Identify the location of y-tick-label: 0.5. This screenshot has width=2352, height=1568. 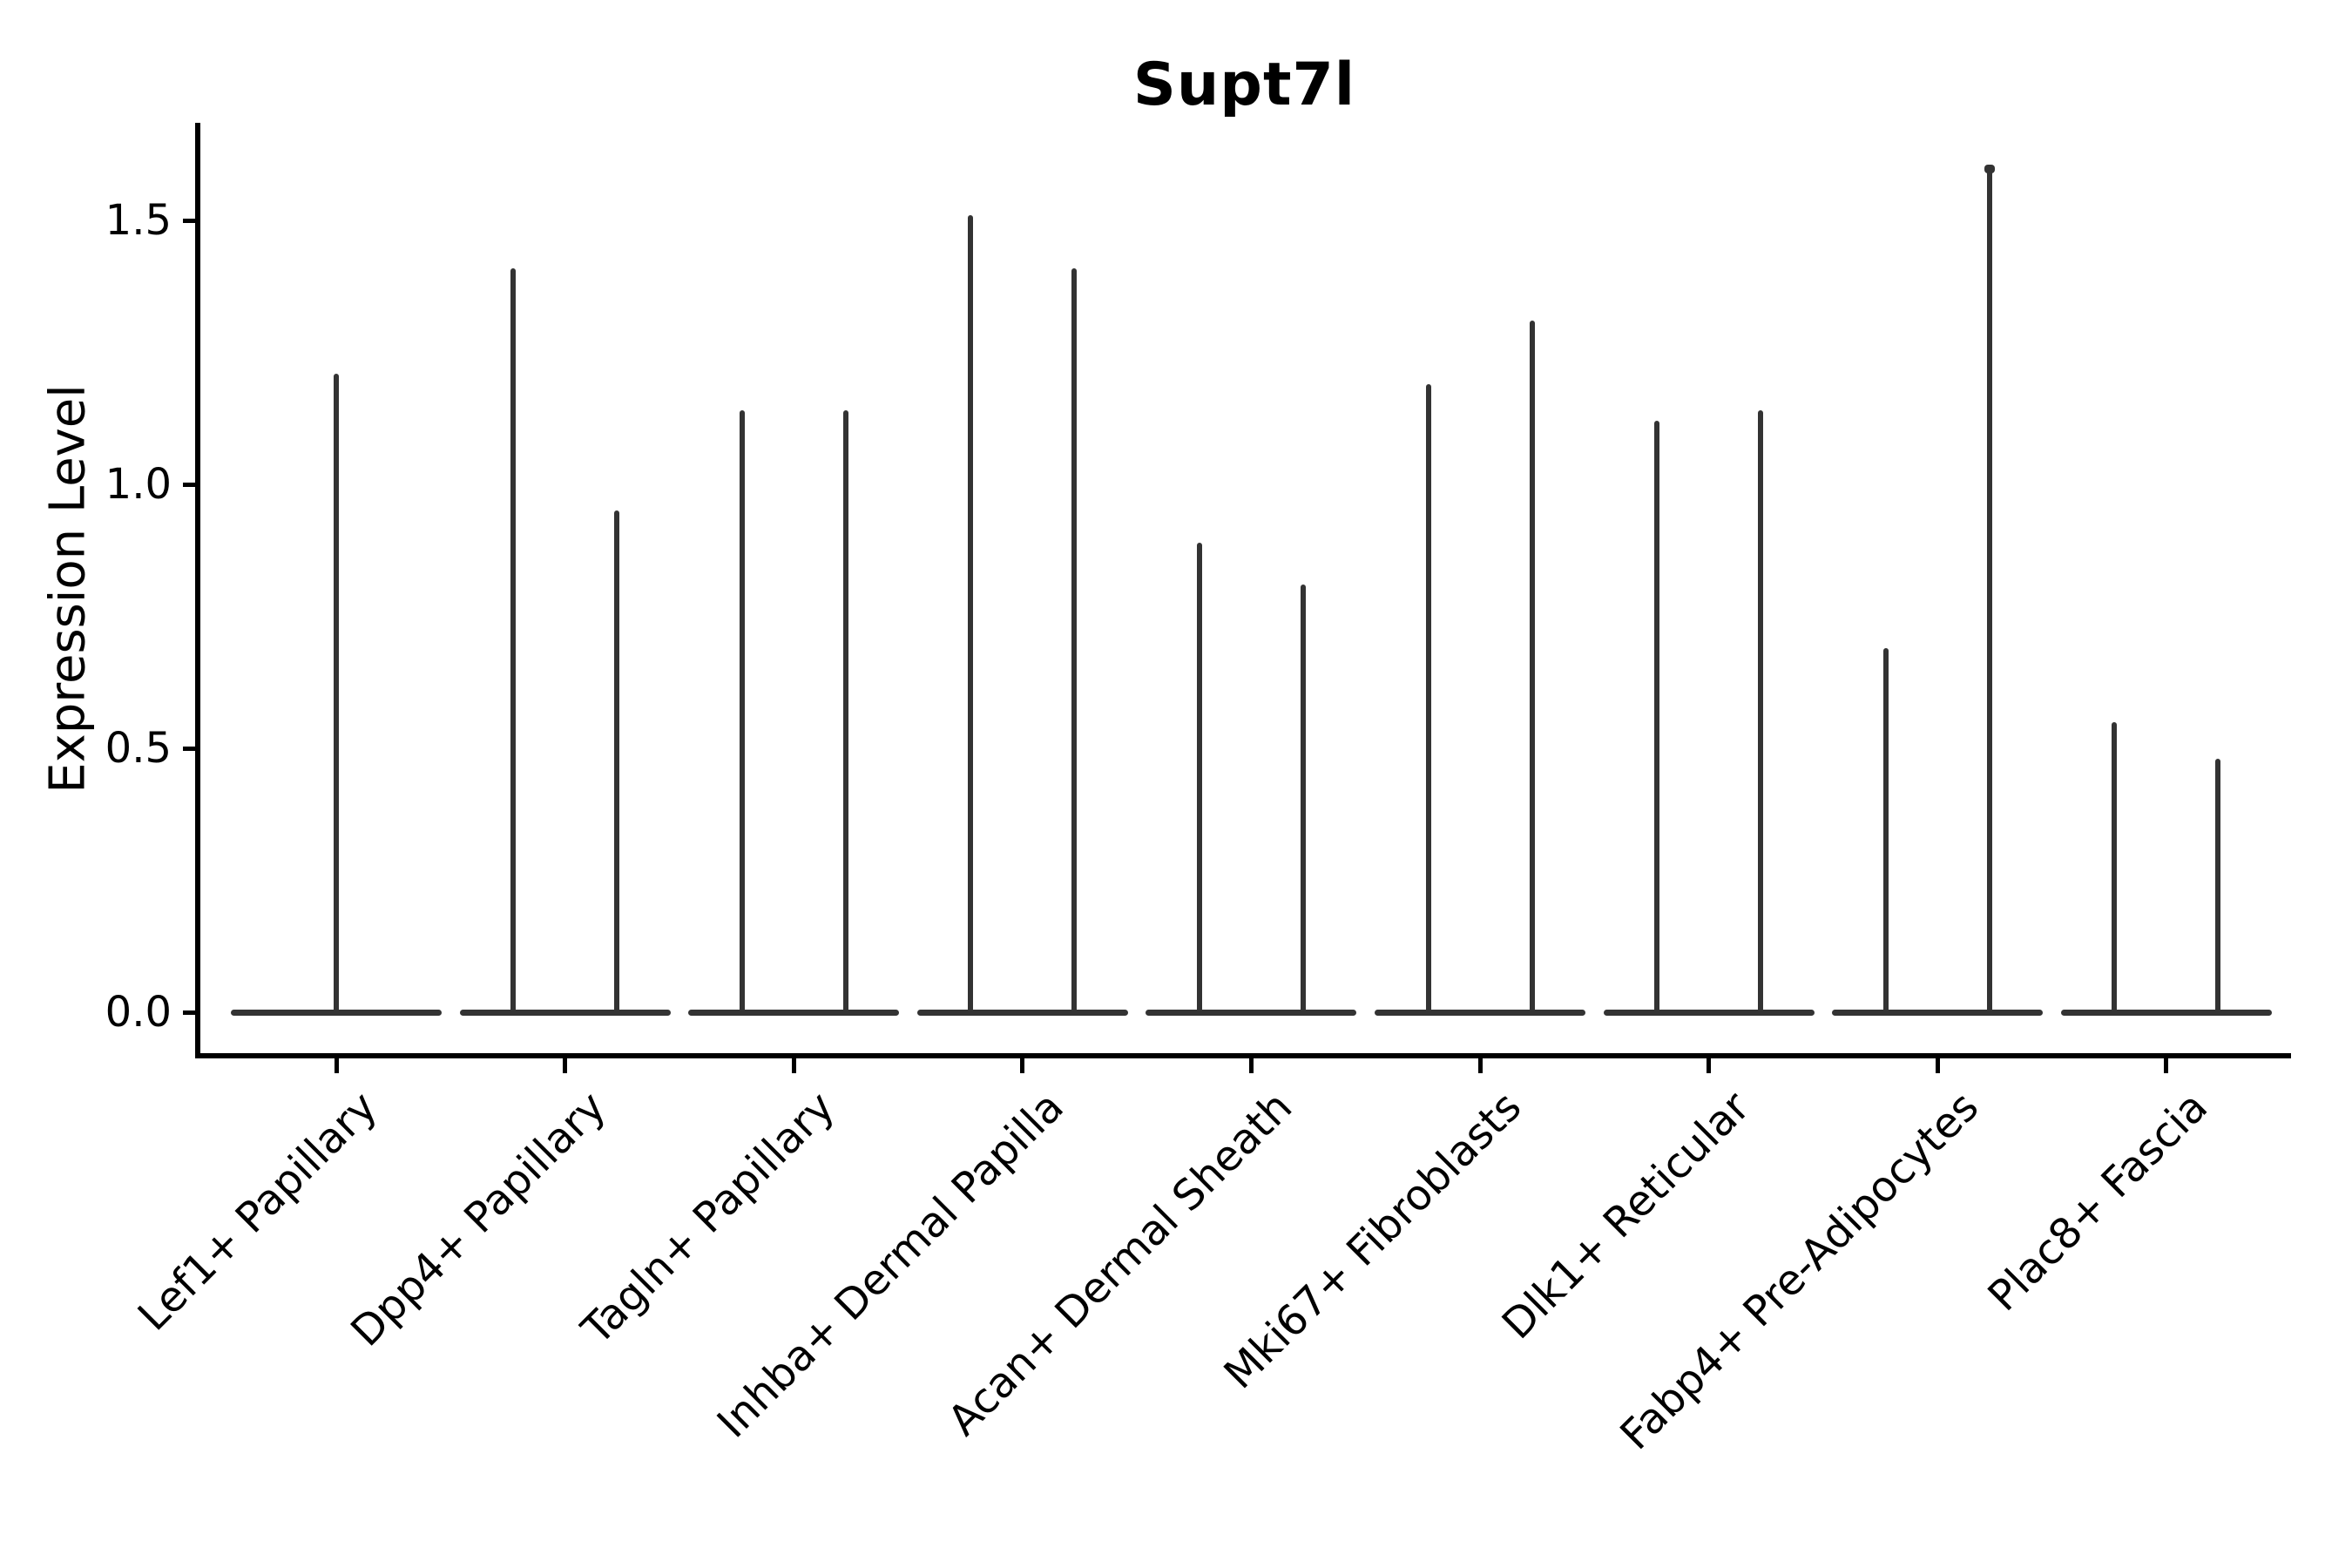
(138, 748).